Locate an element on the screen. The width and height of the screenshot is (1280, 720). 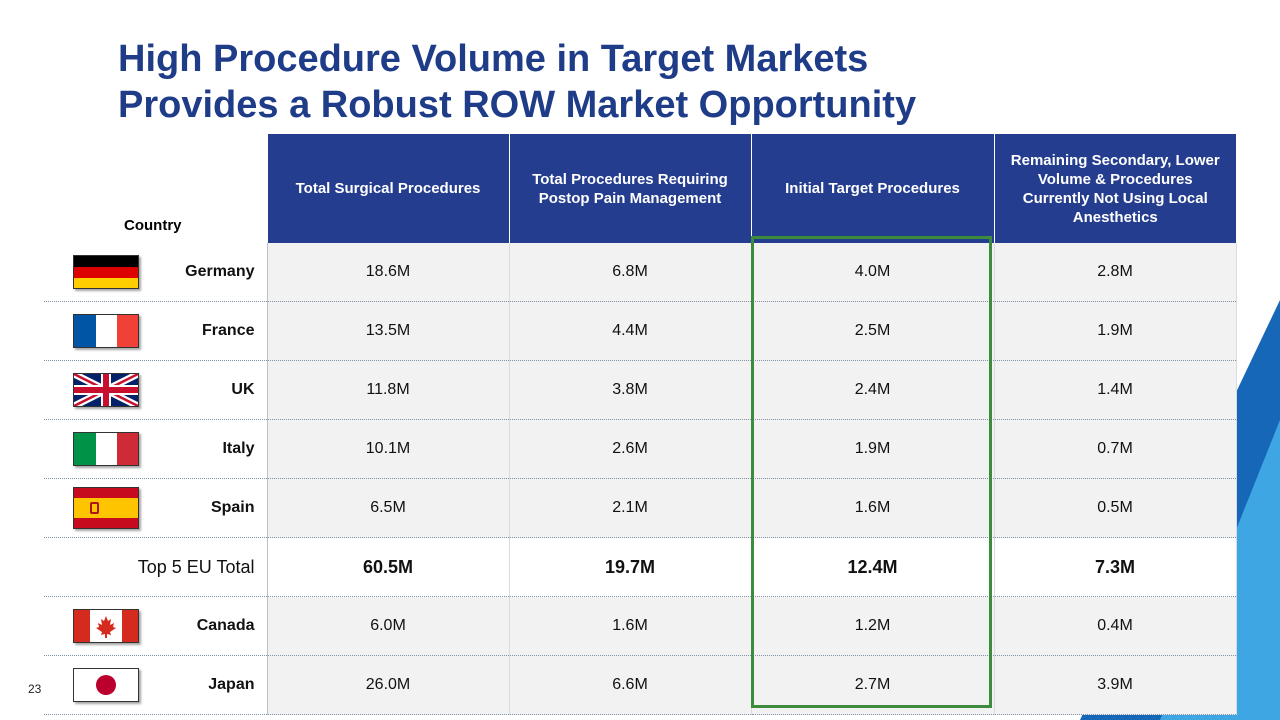
table-row-italy: Italy 10.1M 2.6M 1.9M 0.7M is located at coordinates (640, 449).